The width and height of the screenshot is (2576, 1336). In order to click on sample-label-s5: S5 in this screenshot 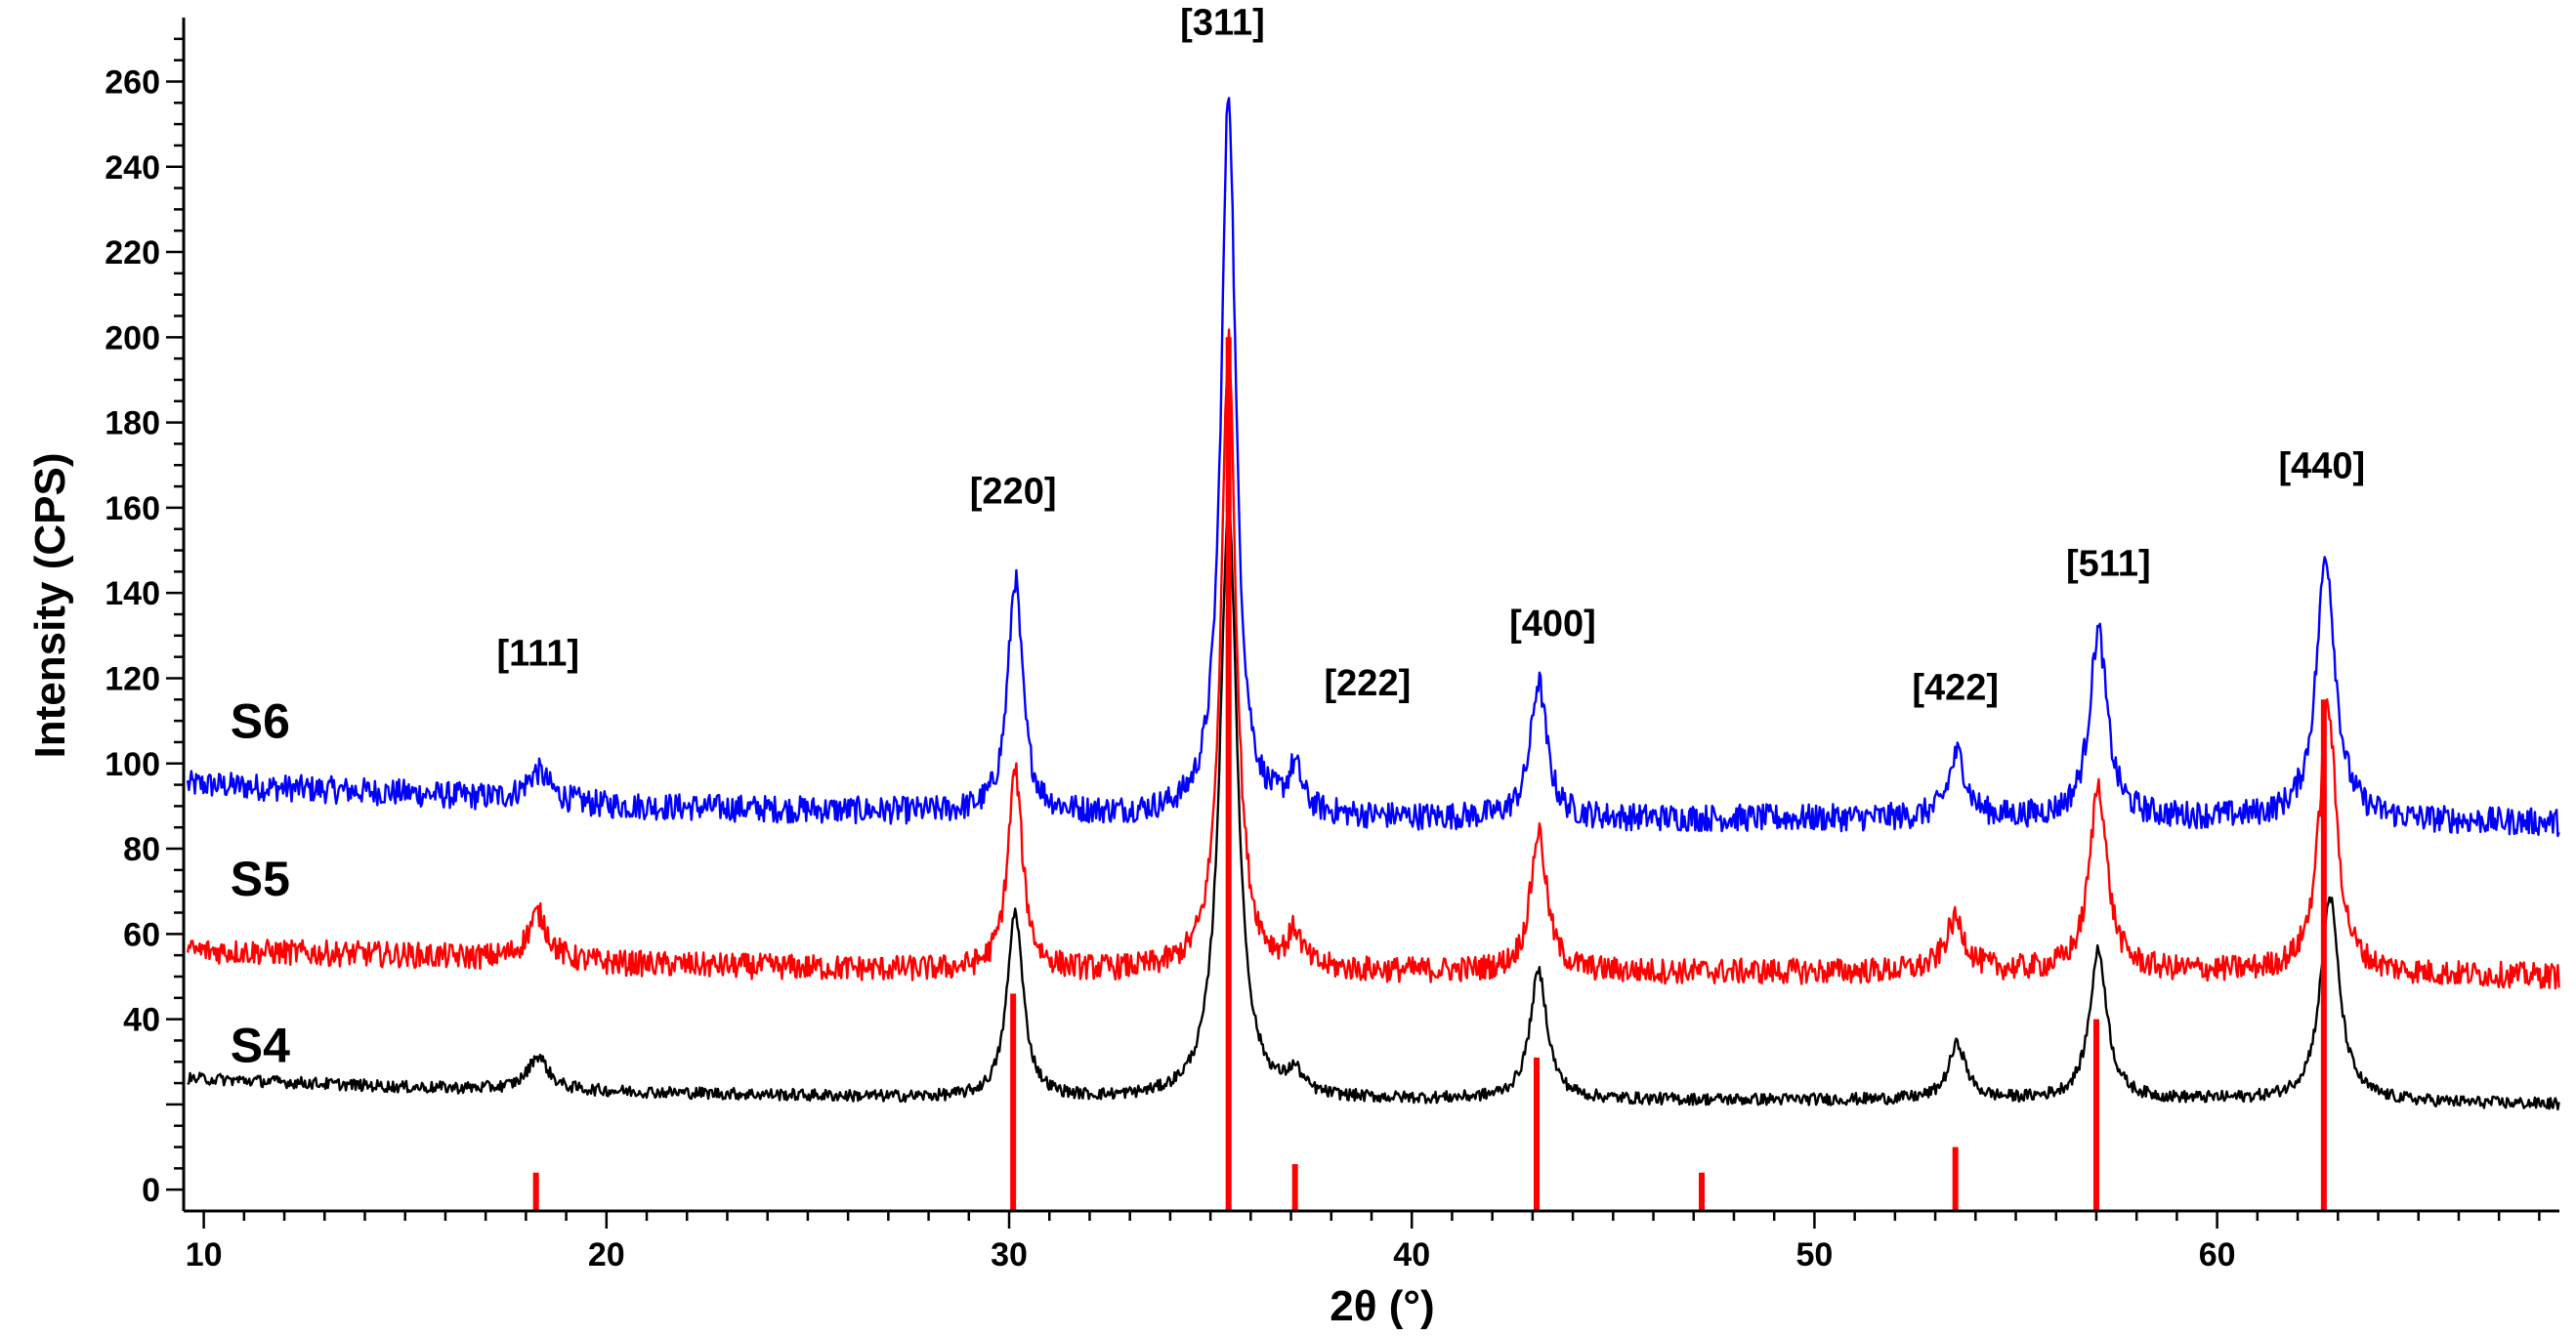, I will do `click(260, 879)`.